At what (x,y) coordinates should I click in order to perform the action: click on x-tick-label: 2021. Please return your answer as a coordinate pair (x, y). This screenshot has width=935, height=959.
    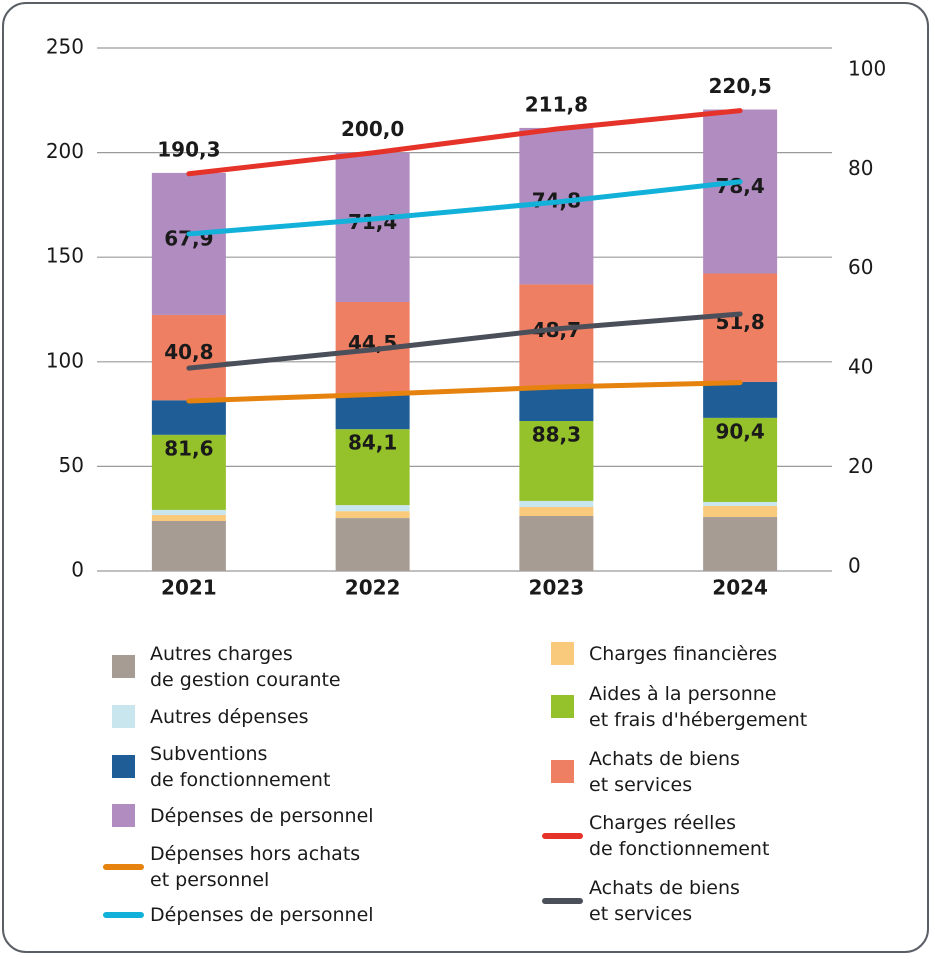
    Looking at the image, I should click on (189, 588).